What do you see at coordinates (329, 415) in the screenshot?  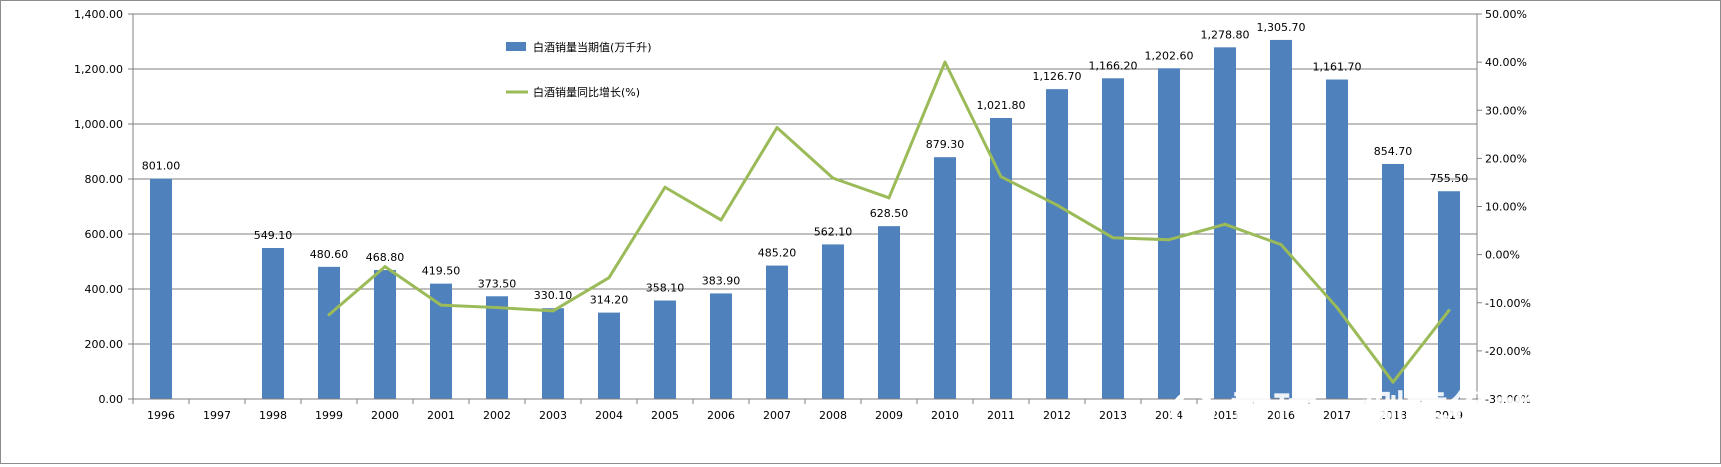 I see `x-tick-label: 1999` at bounding box center [329, 415].